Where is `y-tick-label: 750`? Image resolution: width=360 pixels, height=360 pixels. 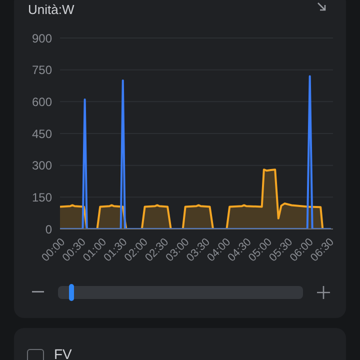
y-tick-label: 750 is located at coordinates (42, 70).